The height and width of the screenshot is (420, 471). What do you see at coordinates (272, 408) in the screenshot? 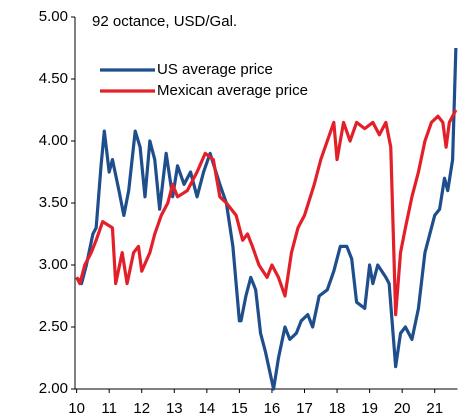
I see `x-tick-label: 16` at bounding box center [272, 408].